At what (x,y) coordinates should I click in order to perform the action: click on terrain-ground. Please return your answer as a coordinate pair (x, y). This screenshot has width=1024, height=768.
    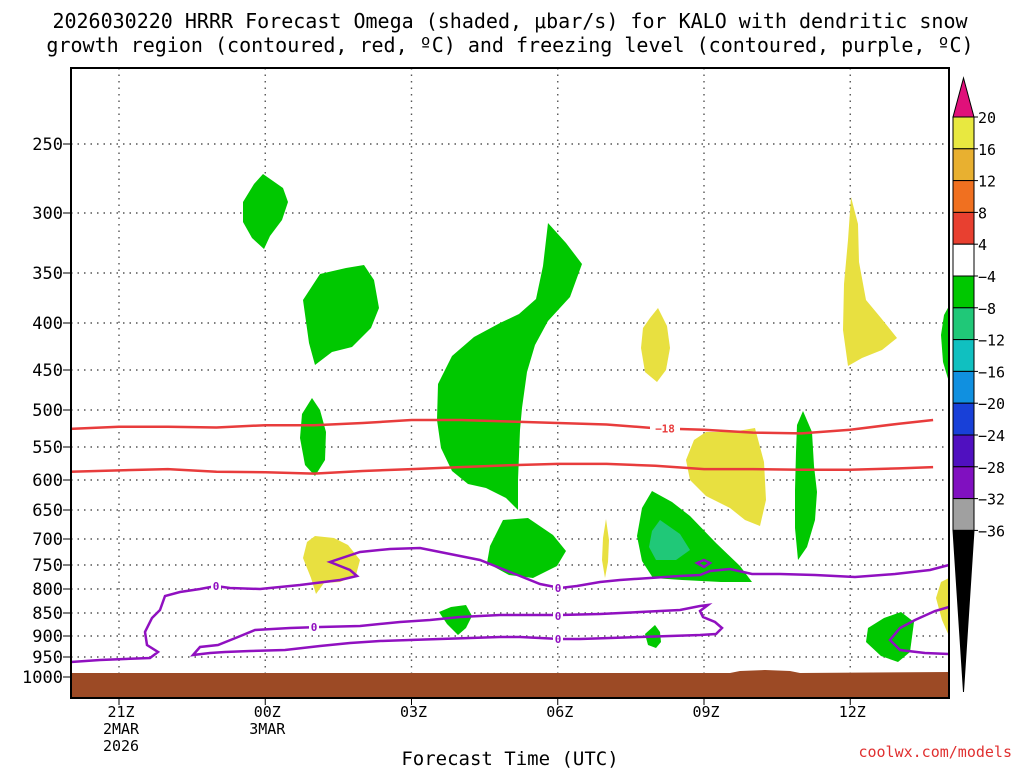
    Looking at the image, I should click on (510, 684).